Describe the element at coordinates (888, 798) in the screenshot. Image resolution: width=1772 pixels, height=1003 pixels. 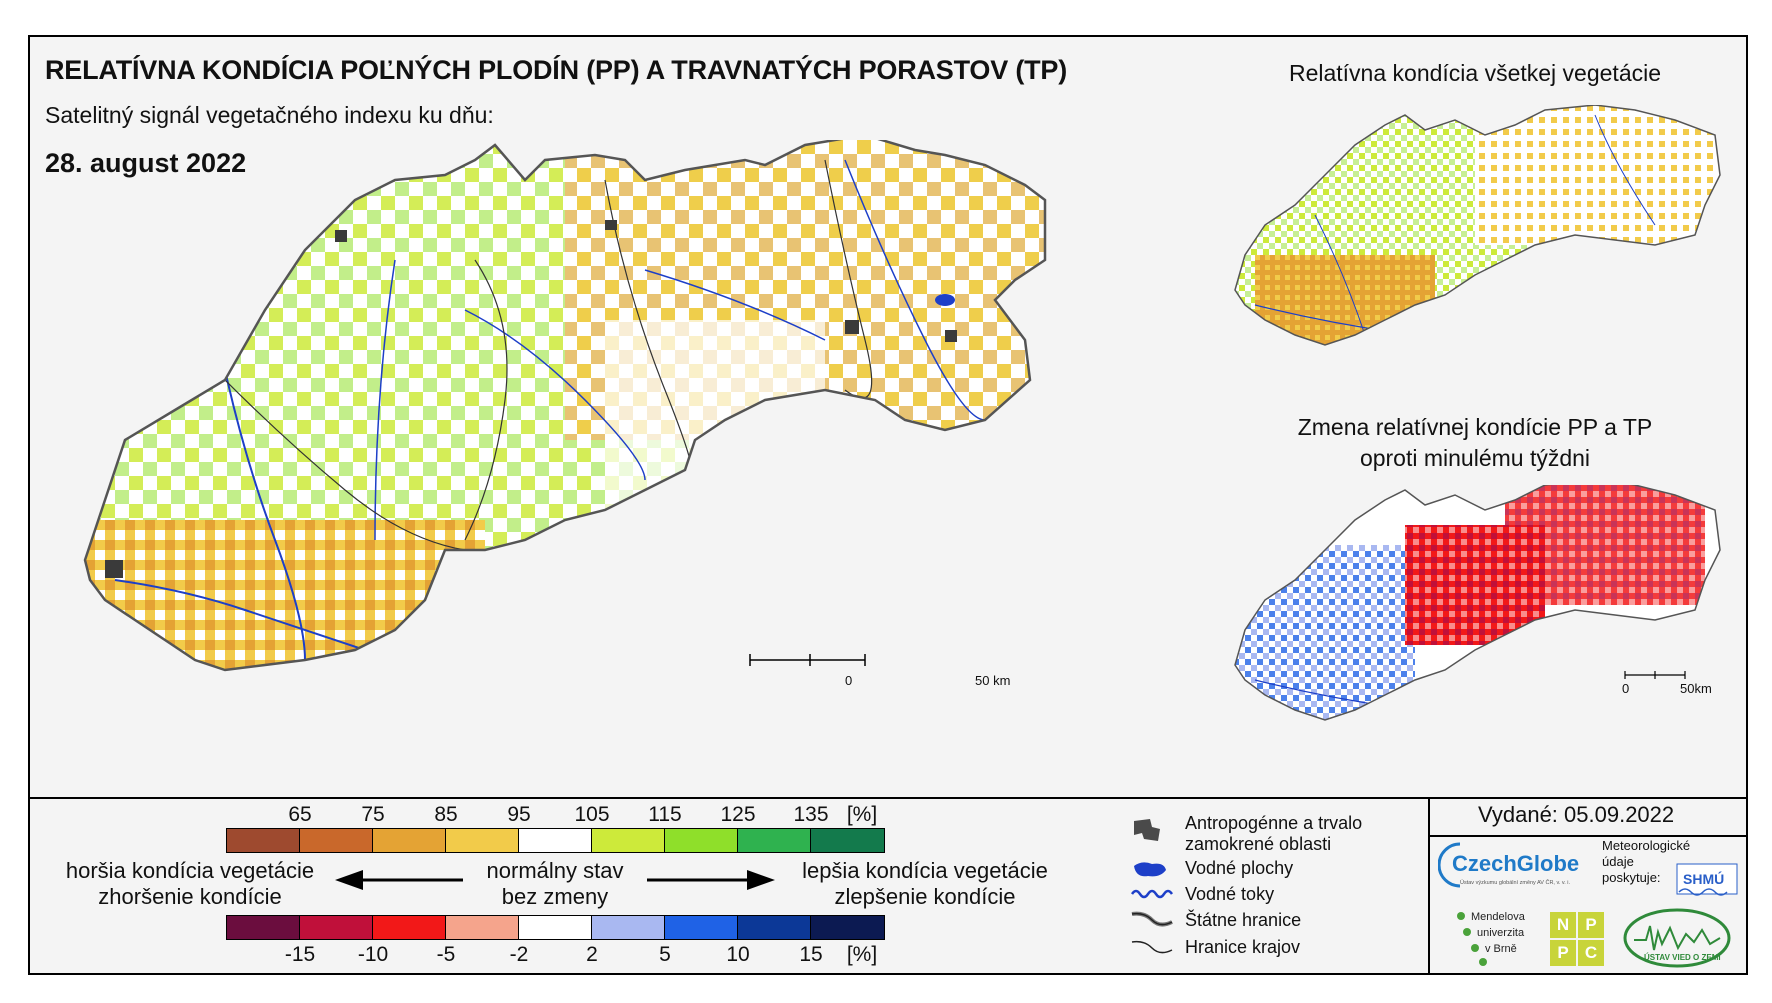
I see `legend-divider` at that location.